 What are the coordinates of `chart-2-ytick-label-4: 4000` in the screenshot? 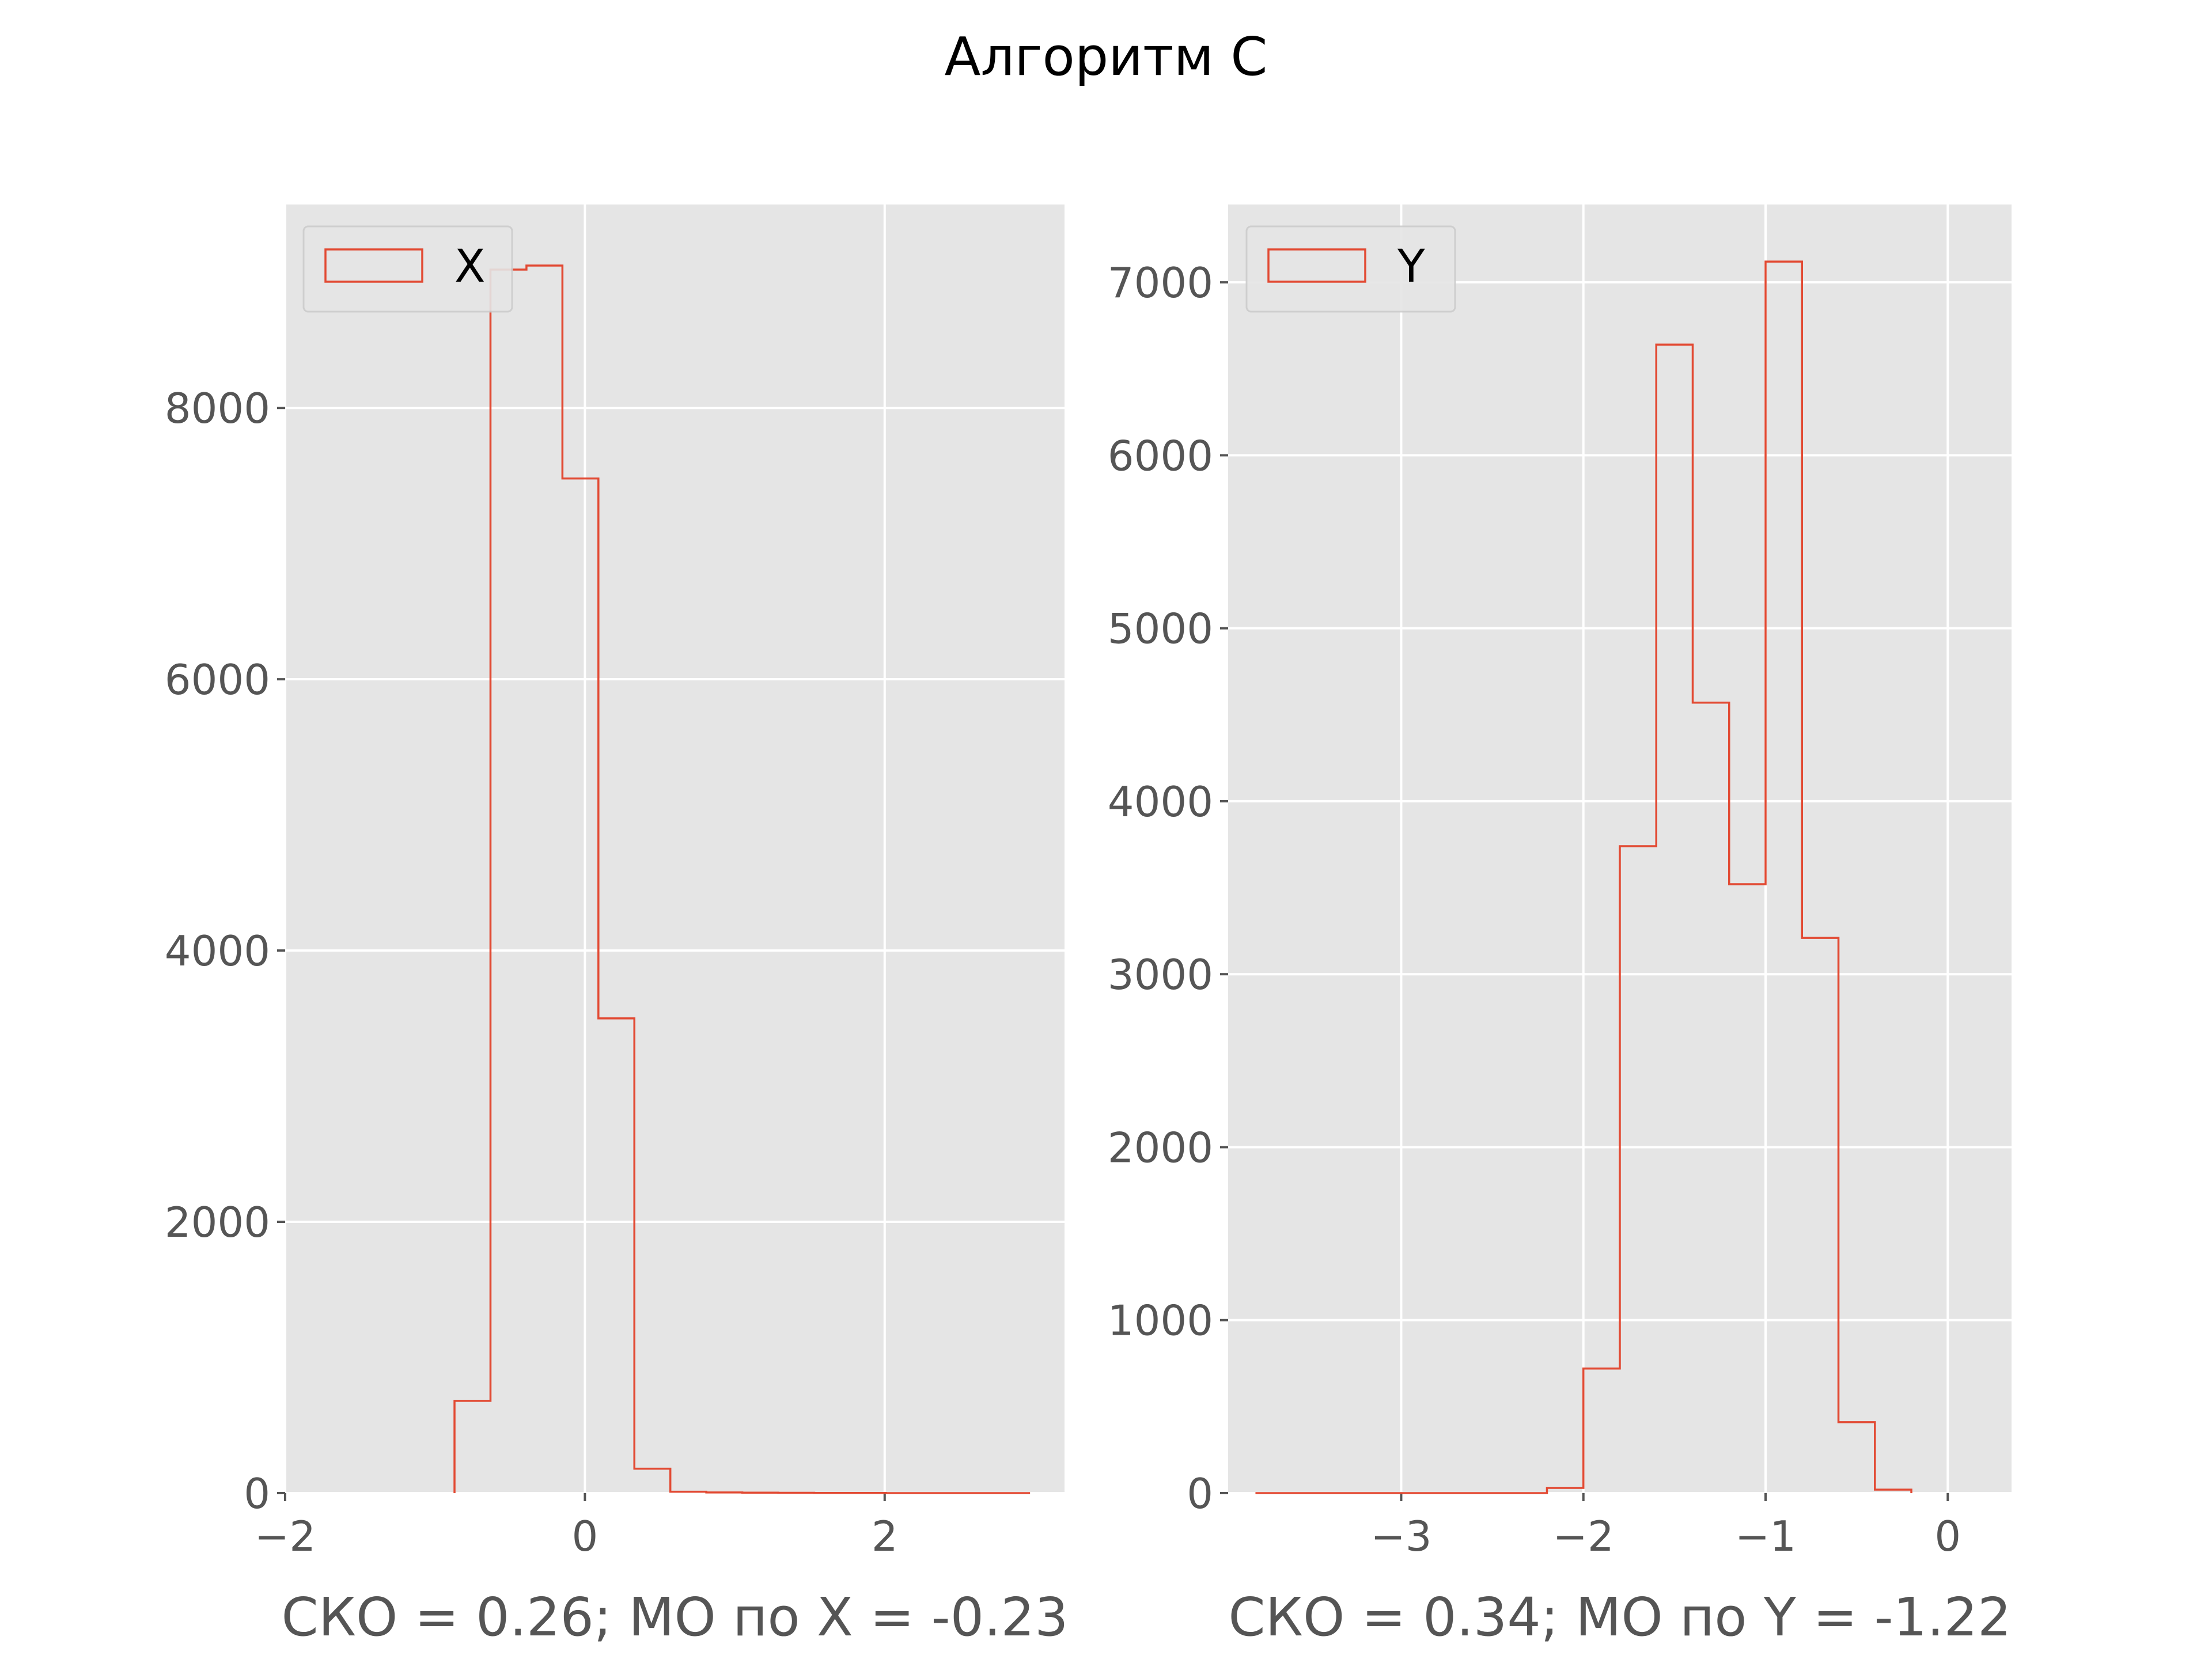 It's located at (1160, 802).